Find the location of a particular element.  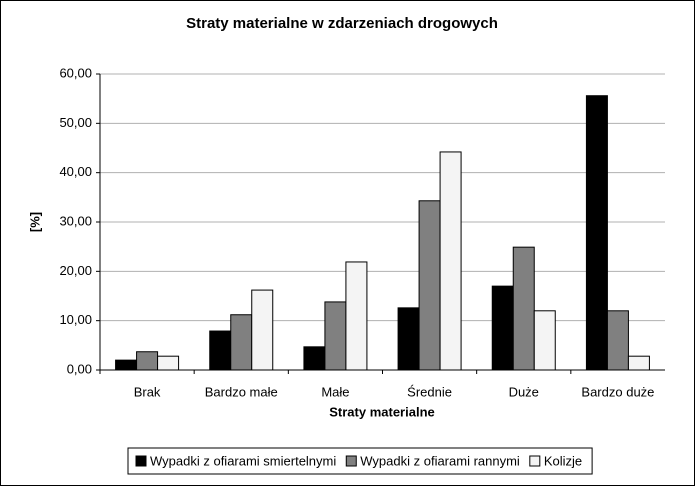

legend-label: Kolizje is located at coordinates (563, 460).